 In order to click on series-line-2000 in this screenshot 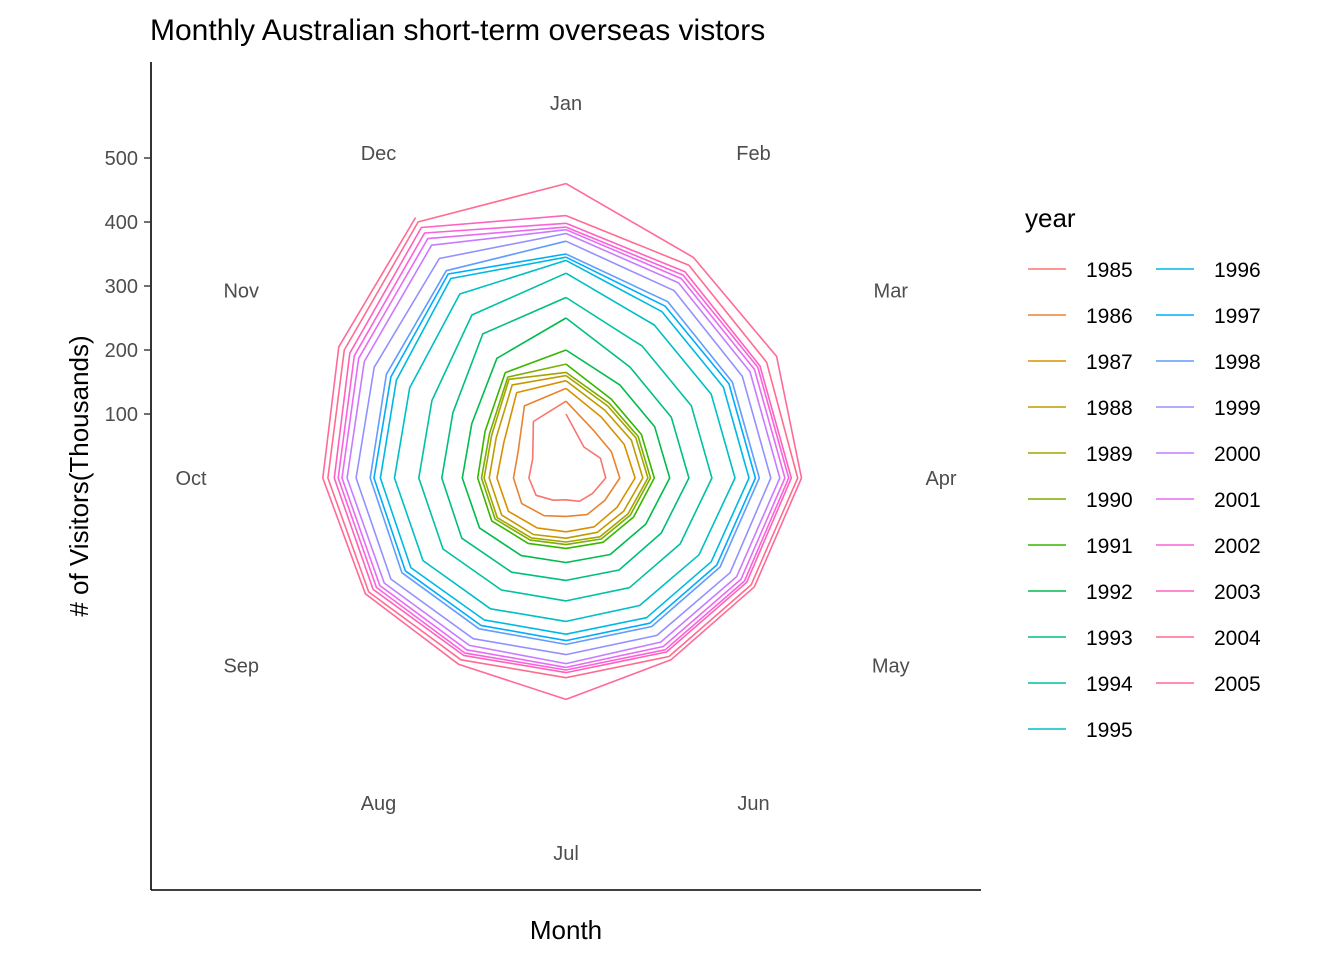, I will do `click(563, 446)`.